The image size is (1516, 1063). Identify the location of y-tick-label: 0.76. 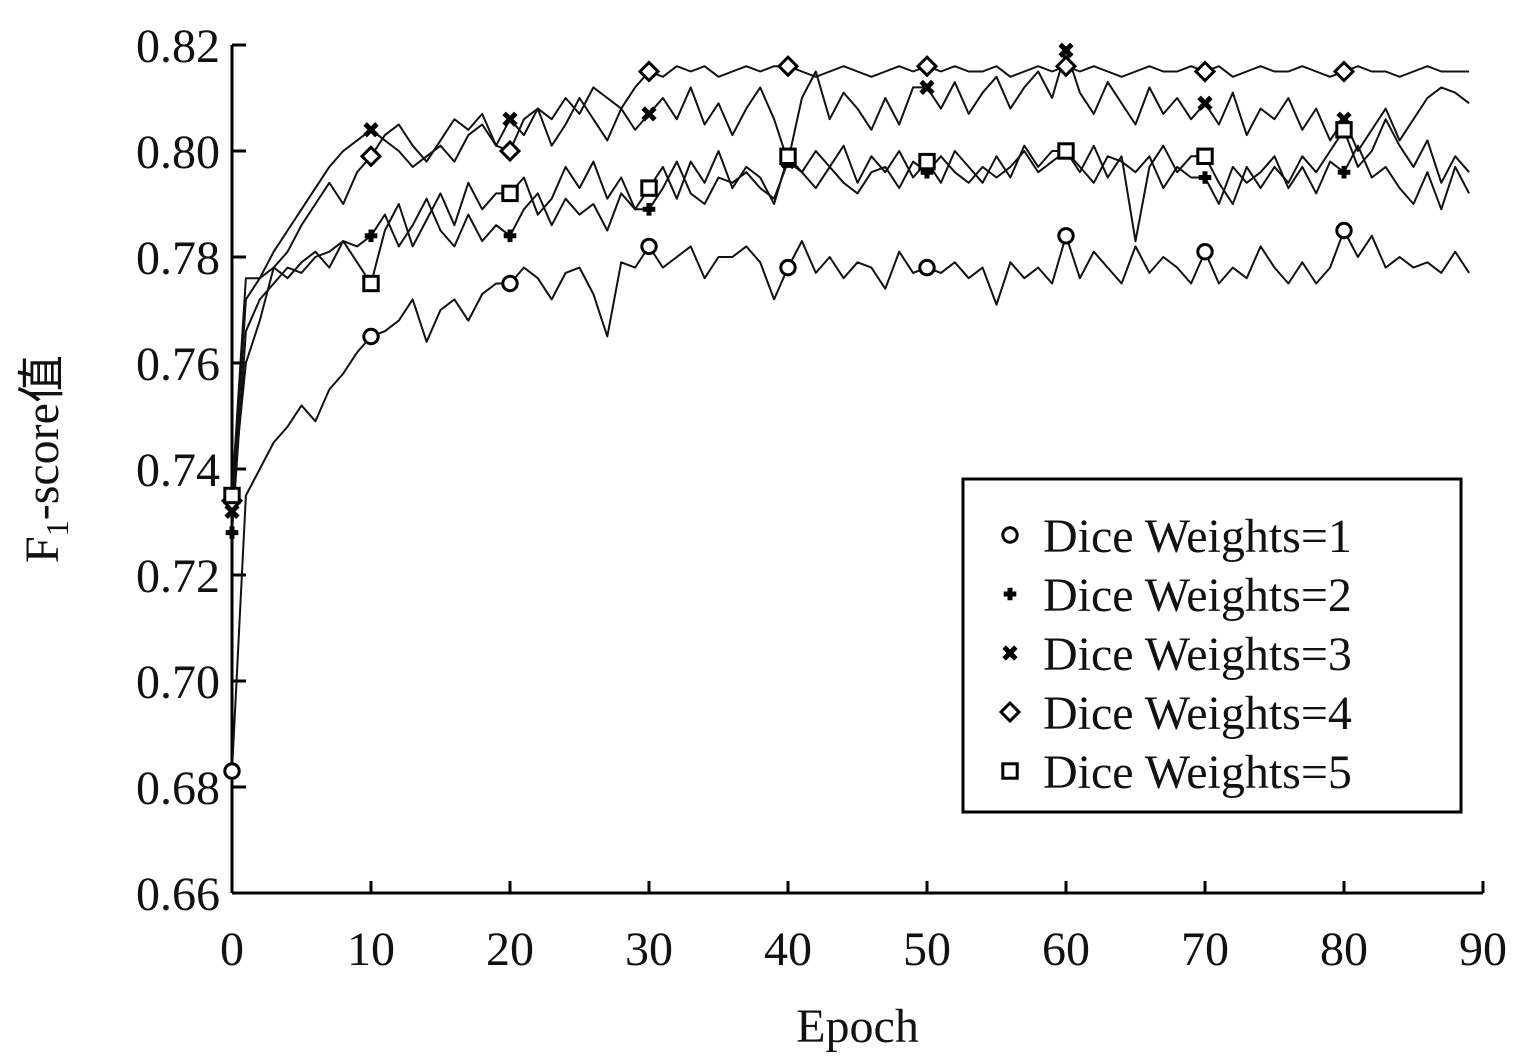
(178, 364).